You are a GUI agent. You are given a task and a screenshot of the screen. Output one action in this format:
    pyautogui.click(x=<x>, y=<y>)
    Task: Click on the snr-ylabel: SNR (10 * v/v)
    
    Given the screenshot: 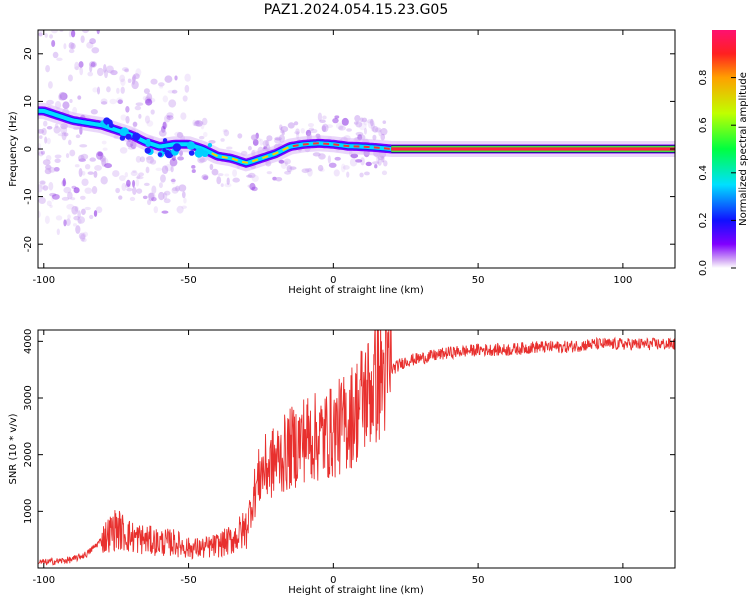 What is the action you would take?
    pyautogui.click(x=13, y=448)
    